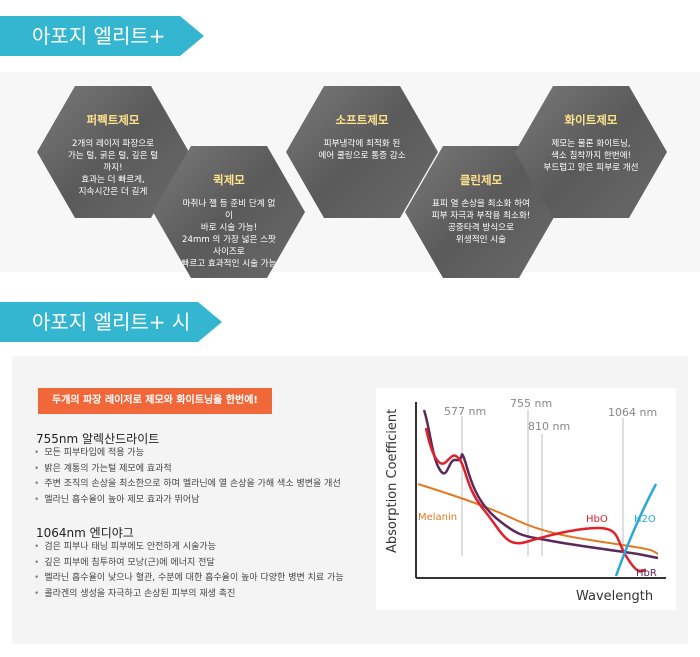 Image resolution: width=700 pixels, height=657 pixels. Describe the element at coordinates (531, 403) in the screenshot. I see `marker-label-755: 755 nm` at that location.